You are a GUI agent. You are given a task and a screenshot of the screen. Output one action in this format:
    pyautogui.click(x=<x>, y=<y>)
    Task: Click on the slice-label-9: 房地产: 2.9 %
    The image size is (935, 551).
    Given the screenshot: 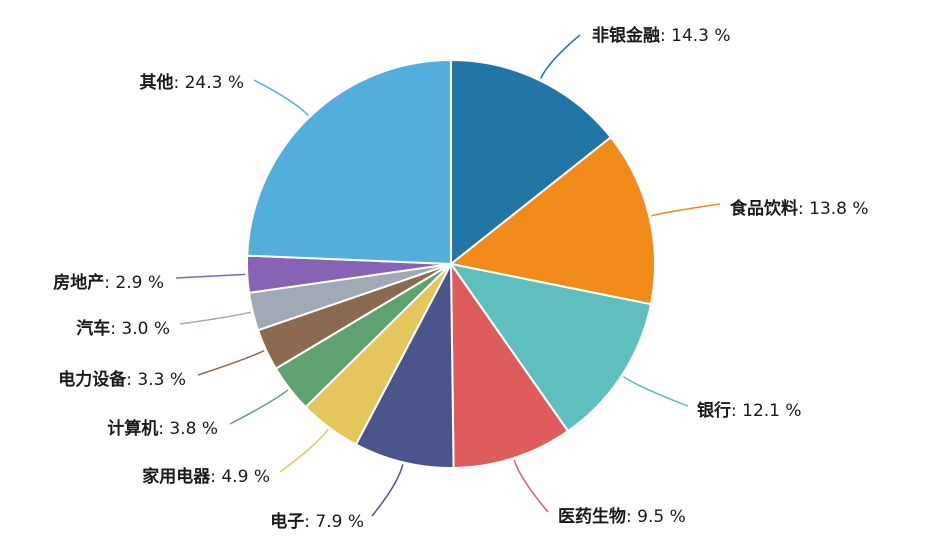 What is the action you would take?
    pyautogui.click(x=108, y=282)
    